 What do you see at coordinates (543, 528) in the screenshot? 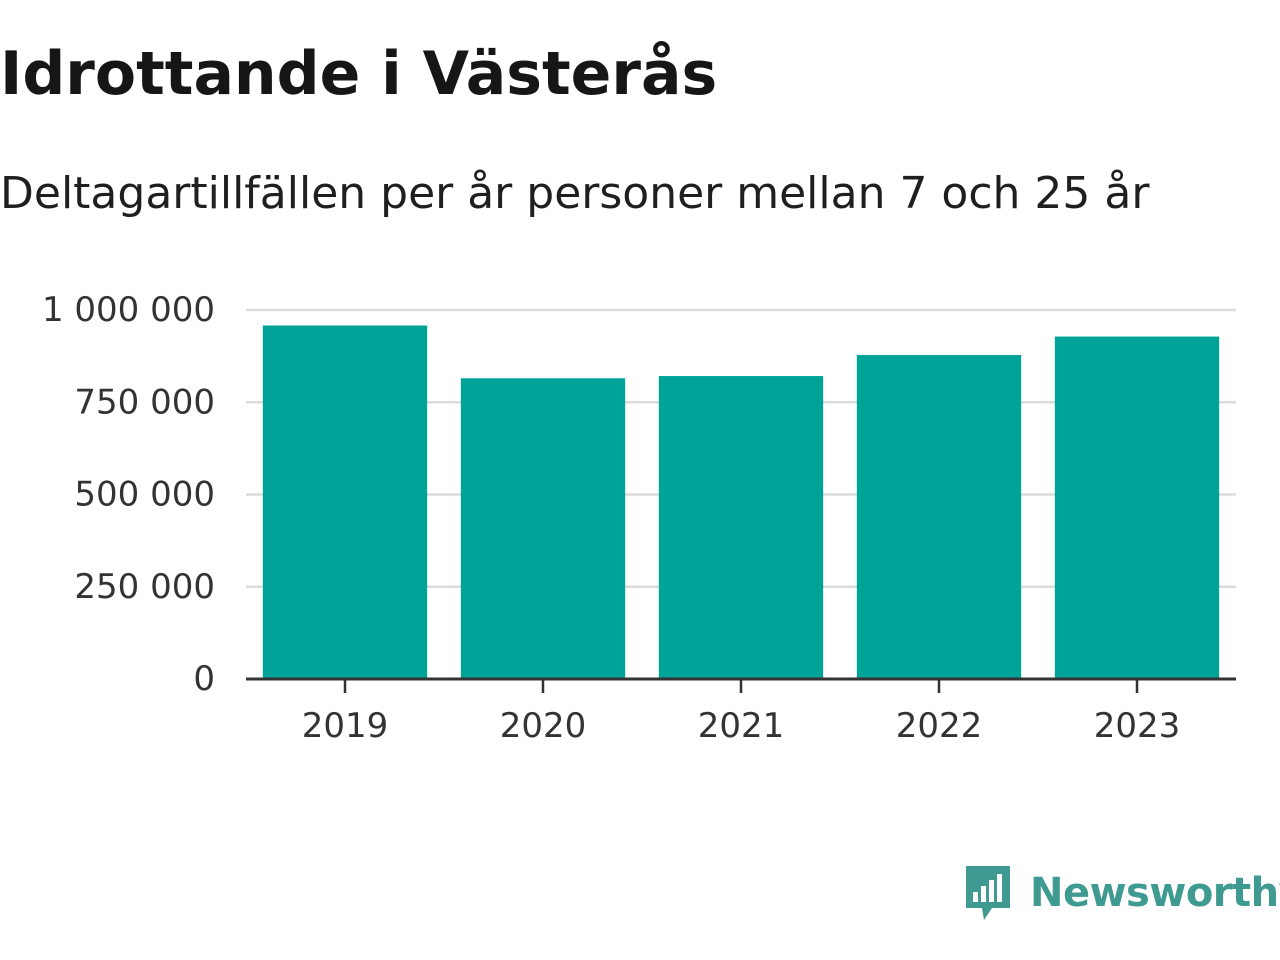
I see `bar-2020` at bounding box center [543, 528].